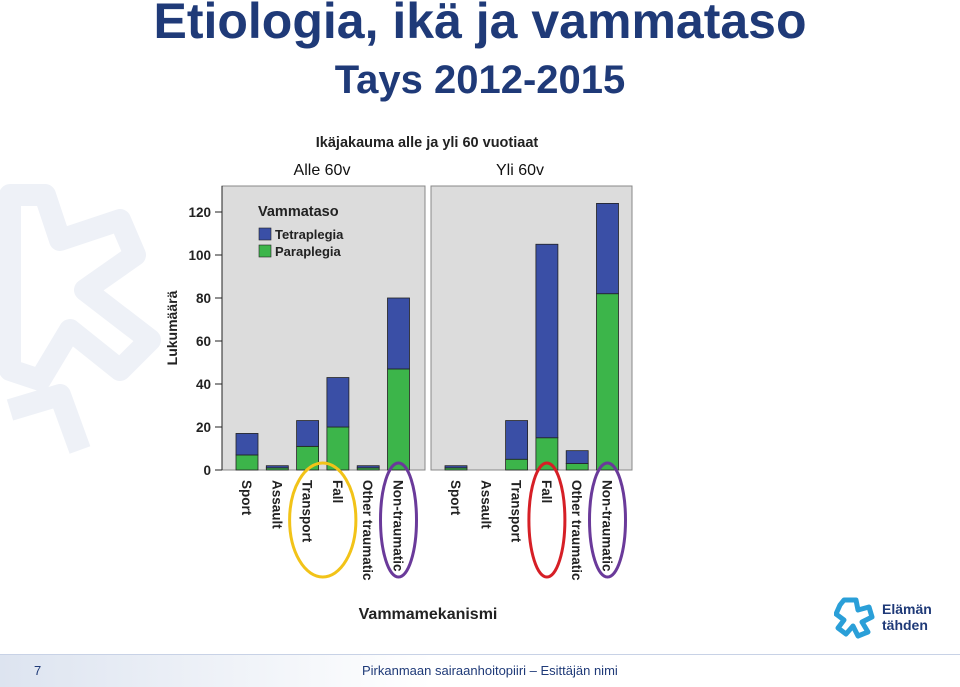  What do you see at coordinates (199, 255) in the screenshot?
I see `y-tick-label: 100` at bounding box center [199, 255].